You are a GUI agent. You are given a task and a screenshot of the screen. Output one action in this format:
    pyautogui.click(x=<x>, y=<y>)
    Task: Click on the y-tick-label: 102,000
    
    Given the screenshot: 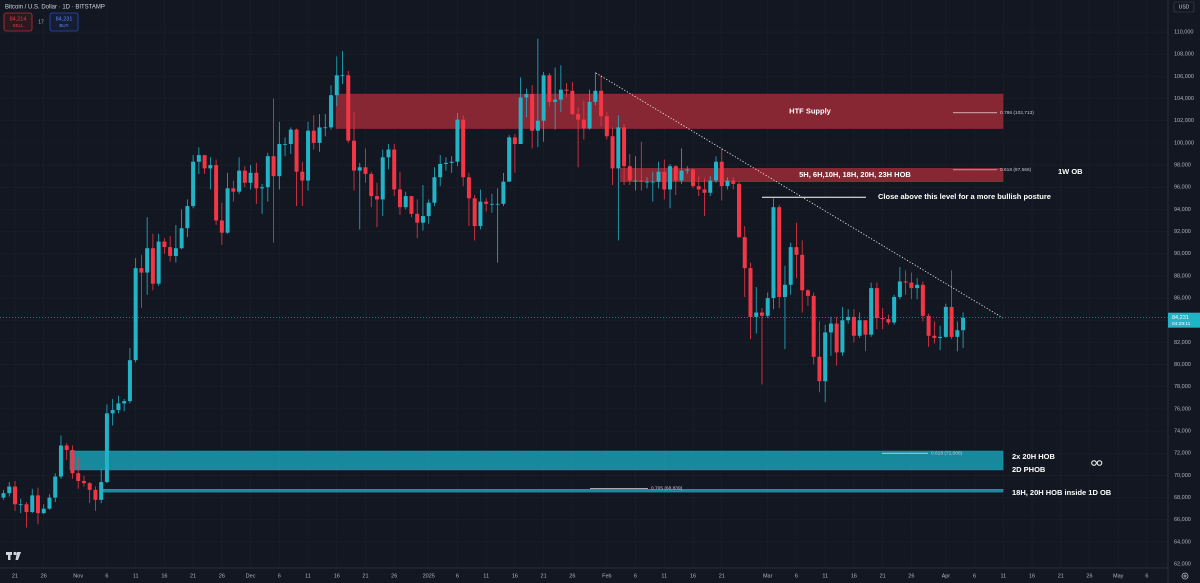 What is the action you would take?
    pyautogui.click(x=1184, y=121)
    